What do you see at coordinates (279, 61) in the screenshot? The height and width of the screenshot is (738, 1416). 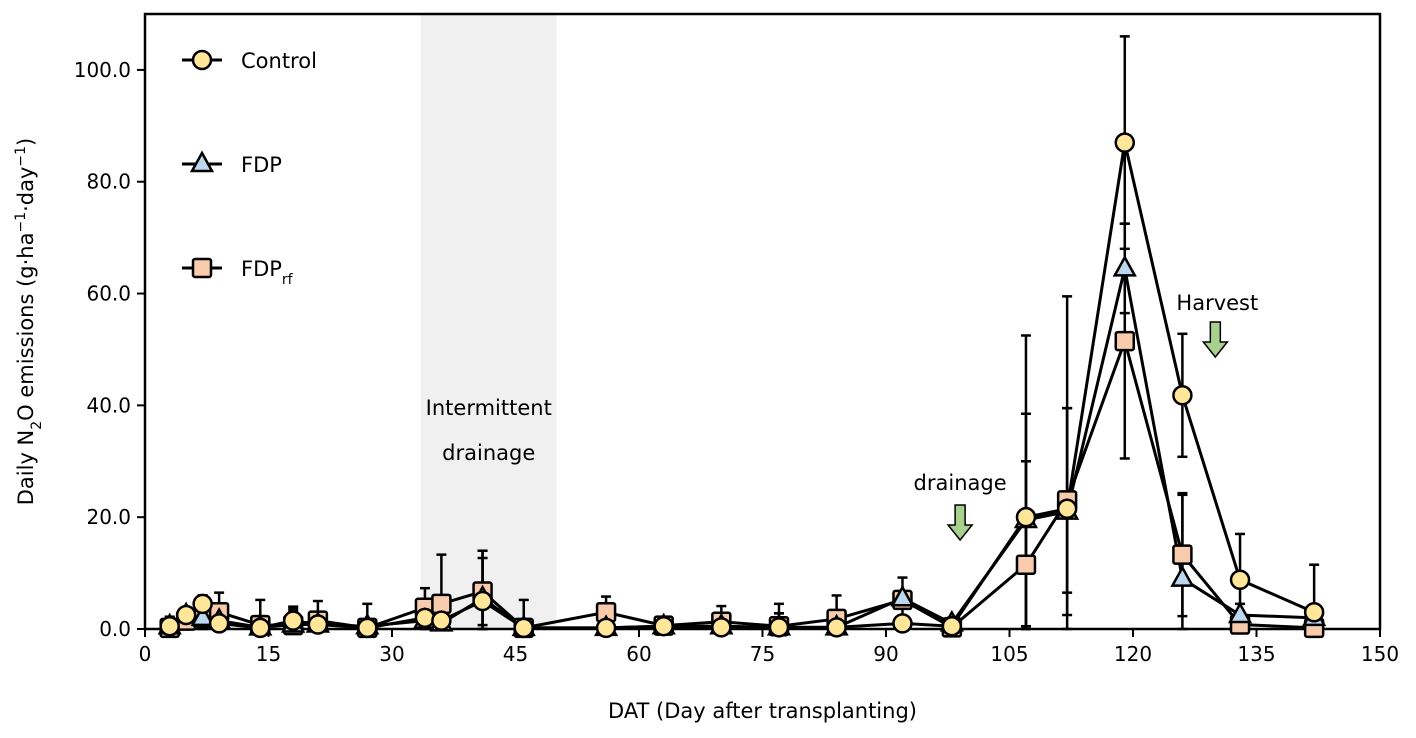 I see `legend-label-Control: Control` at bounding box center [279, 61].